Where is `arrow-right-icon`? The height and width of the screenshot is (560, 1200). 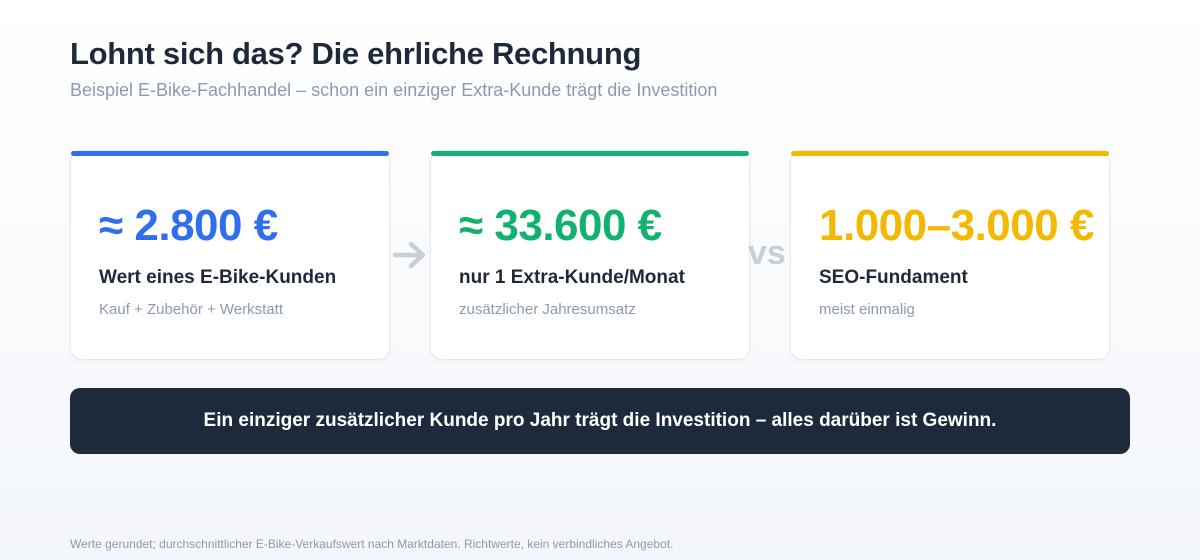 arrow-right-icon is located at coordinates (409, 255).